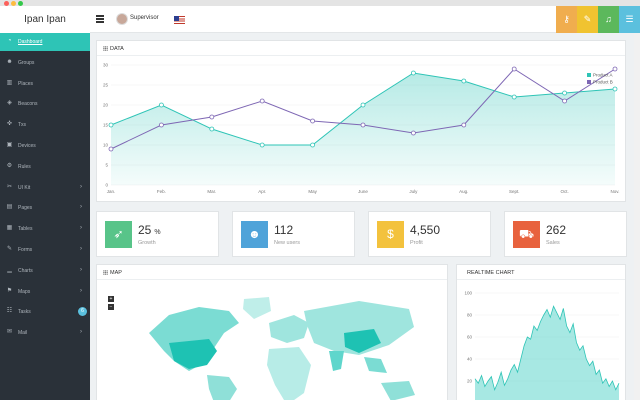 The height and width of the screenshot is (400, 640). Describe the element at coordinates (9, 311) in the screenshot. I see `tasks-icon: ☷` at that location.